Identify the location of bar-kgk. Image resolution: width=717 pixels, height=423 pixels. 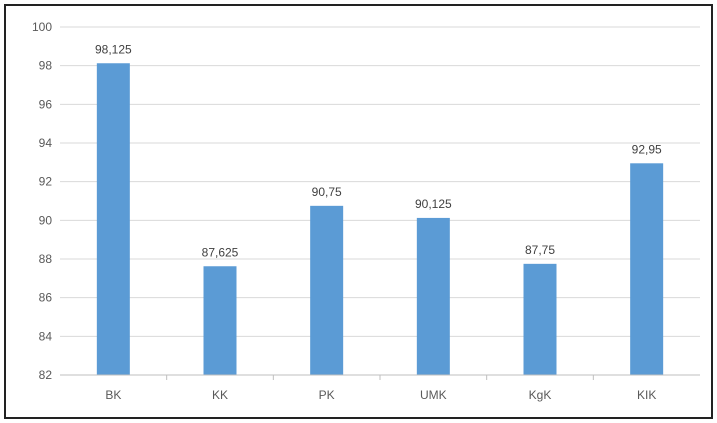
(540, 319).